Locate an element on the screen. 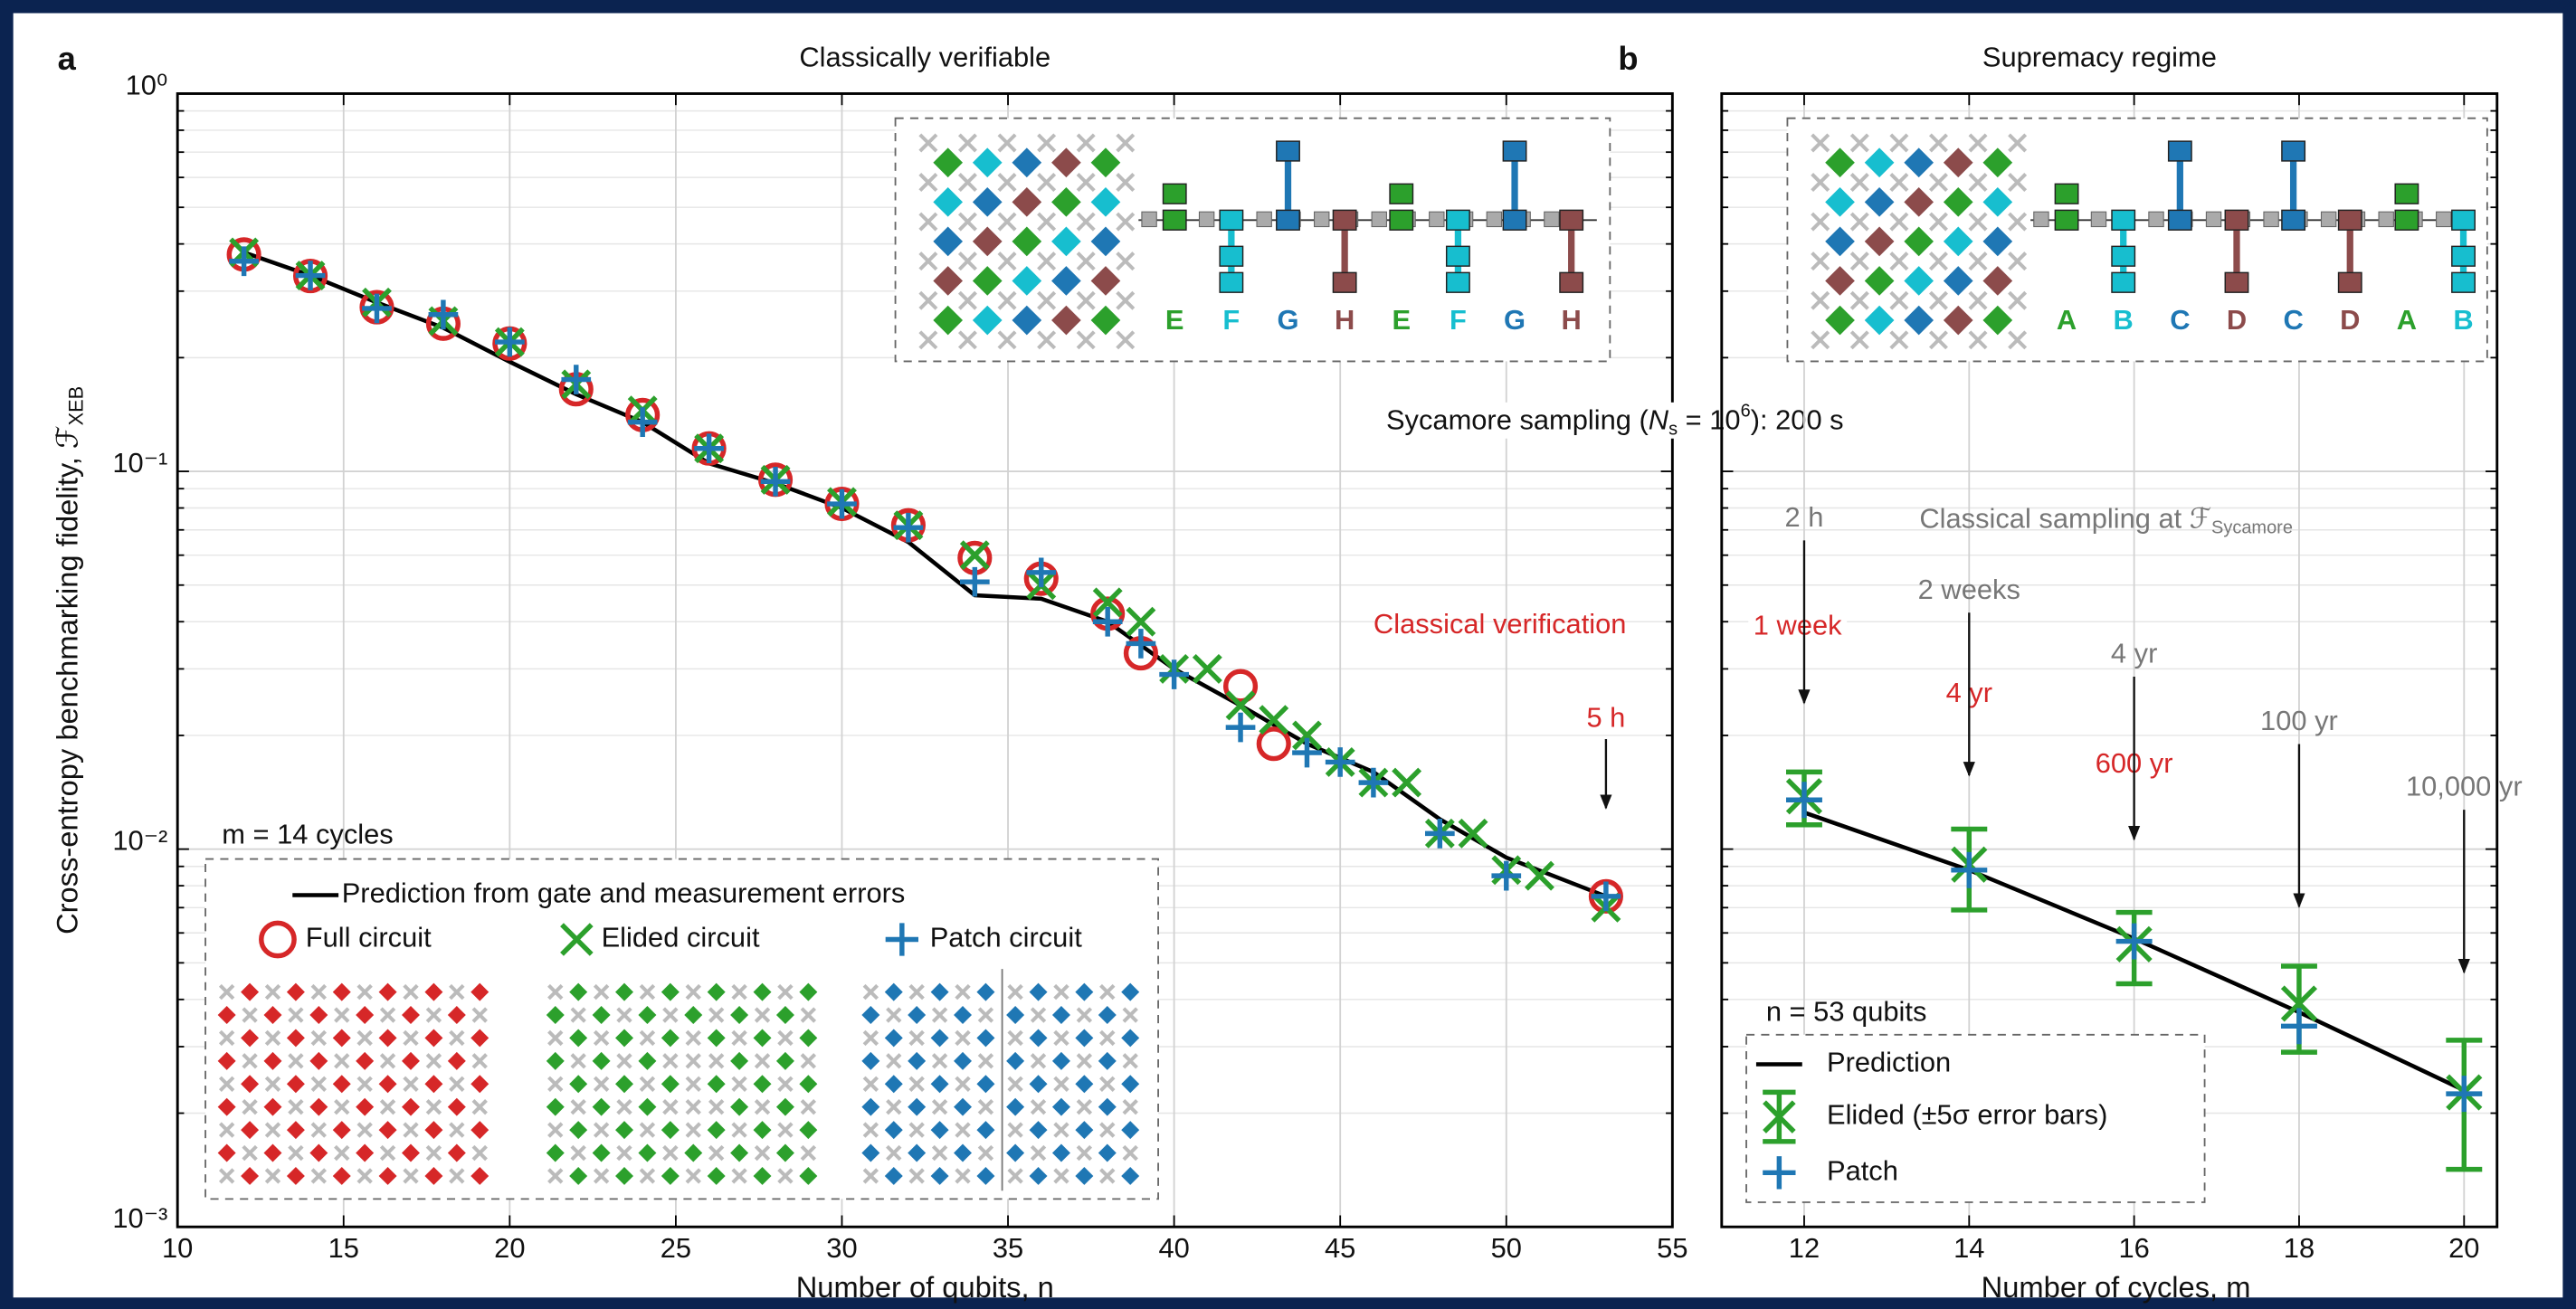 This screenshot has height=1309, width=2576. note-bg is located at coordinates (1615, 421).